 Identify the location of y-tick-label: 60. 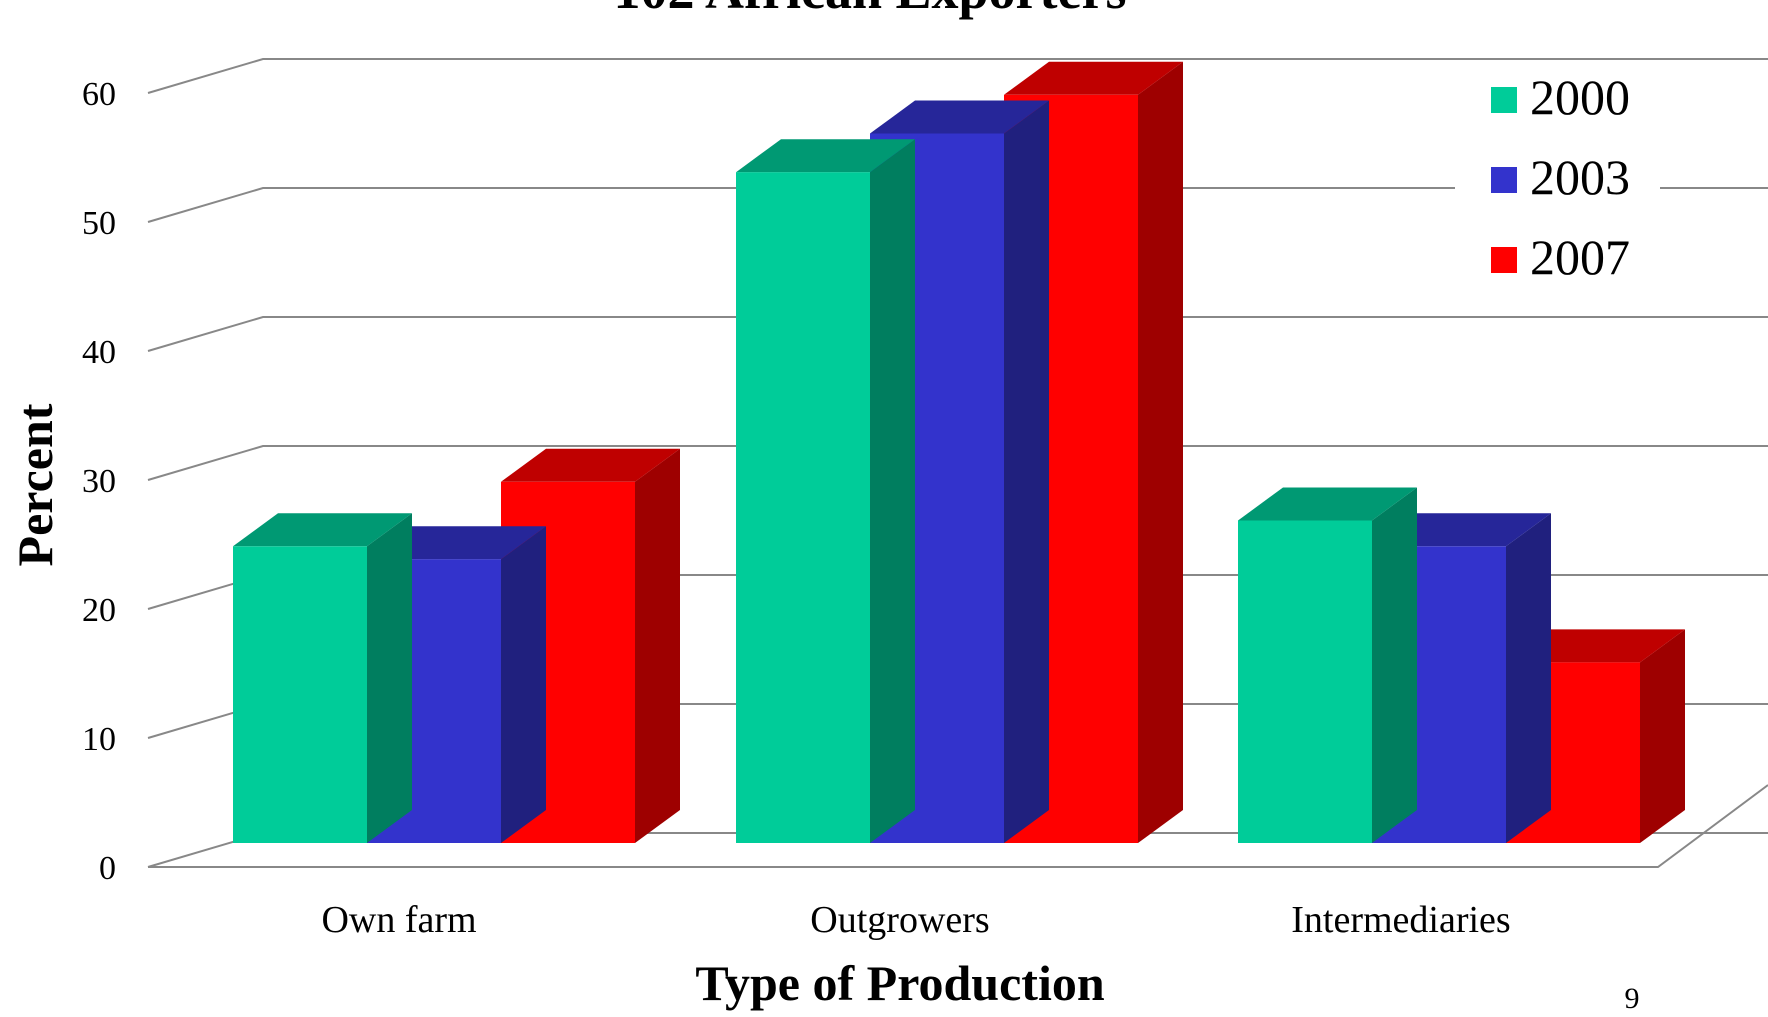
(99, 94).